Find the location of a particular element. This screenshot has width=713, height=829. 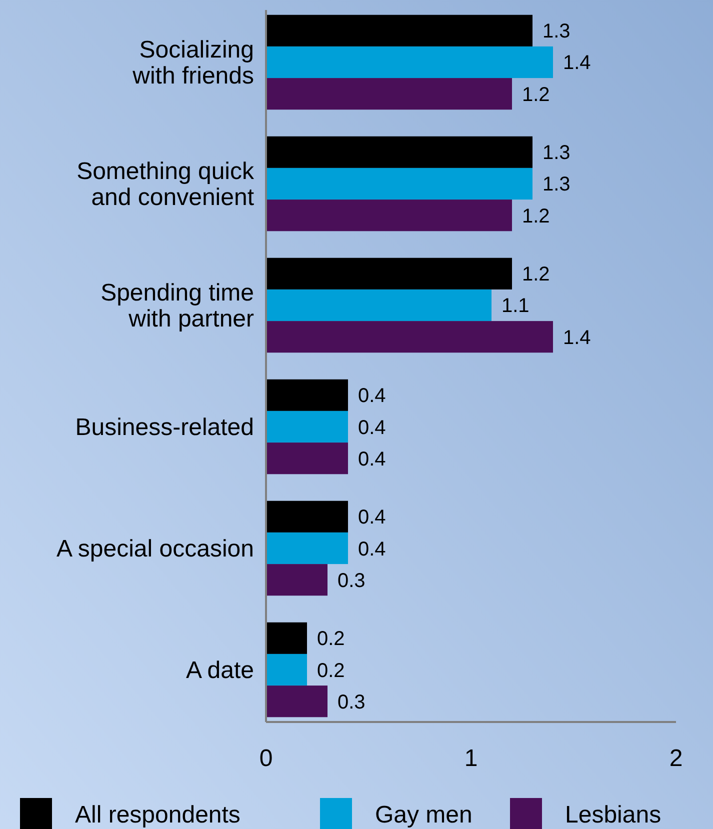

legend-label: Gay men is located at coordinates (423, 814).